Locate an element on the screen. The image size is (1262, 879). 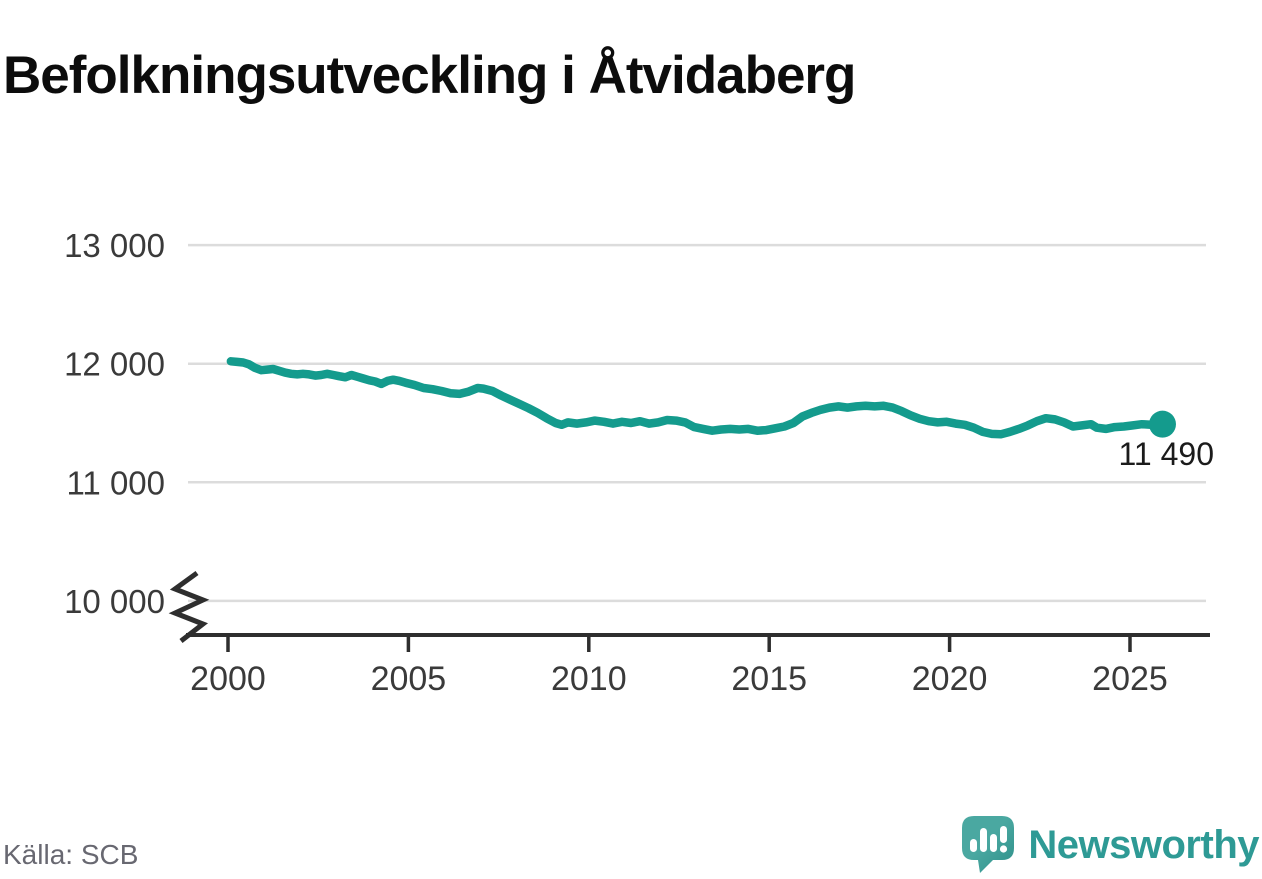
end-value-label: 11 490 is located at coordinates (1166, 454).